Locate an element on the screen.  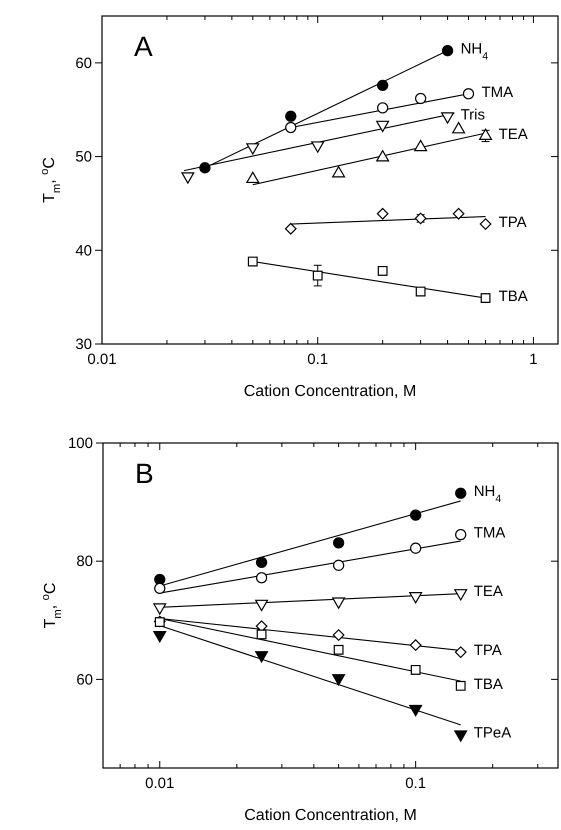
text: B is located at coordinates (144, 473).